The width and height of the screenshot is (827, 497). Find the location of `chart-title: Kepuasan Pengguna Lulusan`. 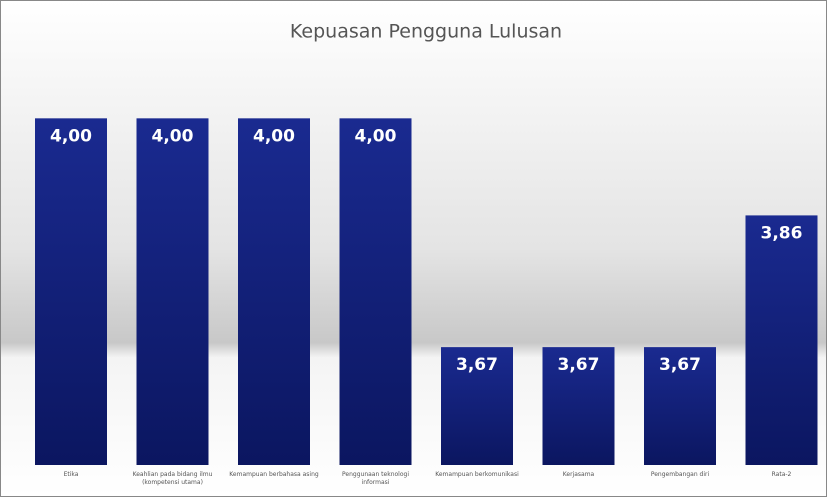

chart-title: Kepuasan Pengguna Lulusan is located at coordinates (426, 32).